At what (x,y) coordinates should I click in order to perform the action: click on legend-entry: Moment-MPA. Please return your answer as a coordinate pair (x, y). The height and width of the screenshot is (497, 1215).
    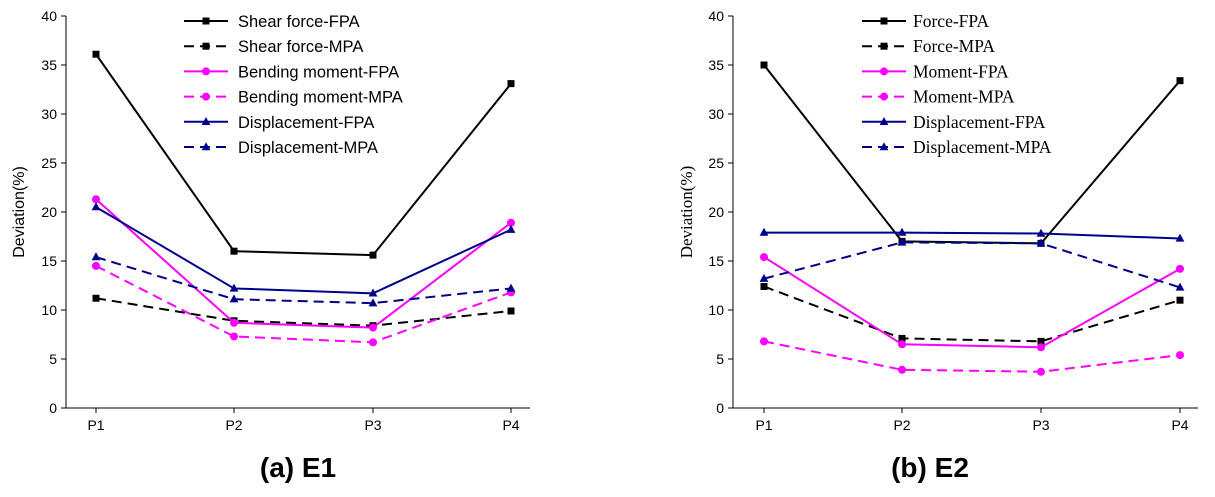
    Looking at the image, I should click on (938, 97).